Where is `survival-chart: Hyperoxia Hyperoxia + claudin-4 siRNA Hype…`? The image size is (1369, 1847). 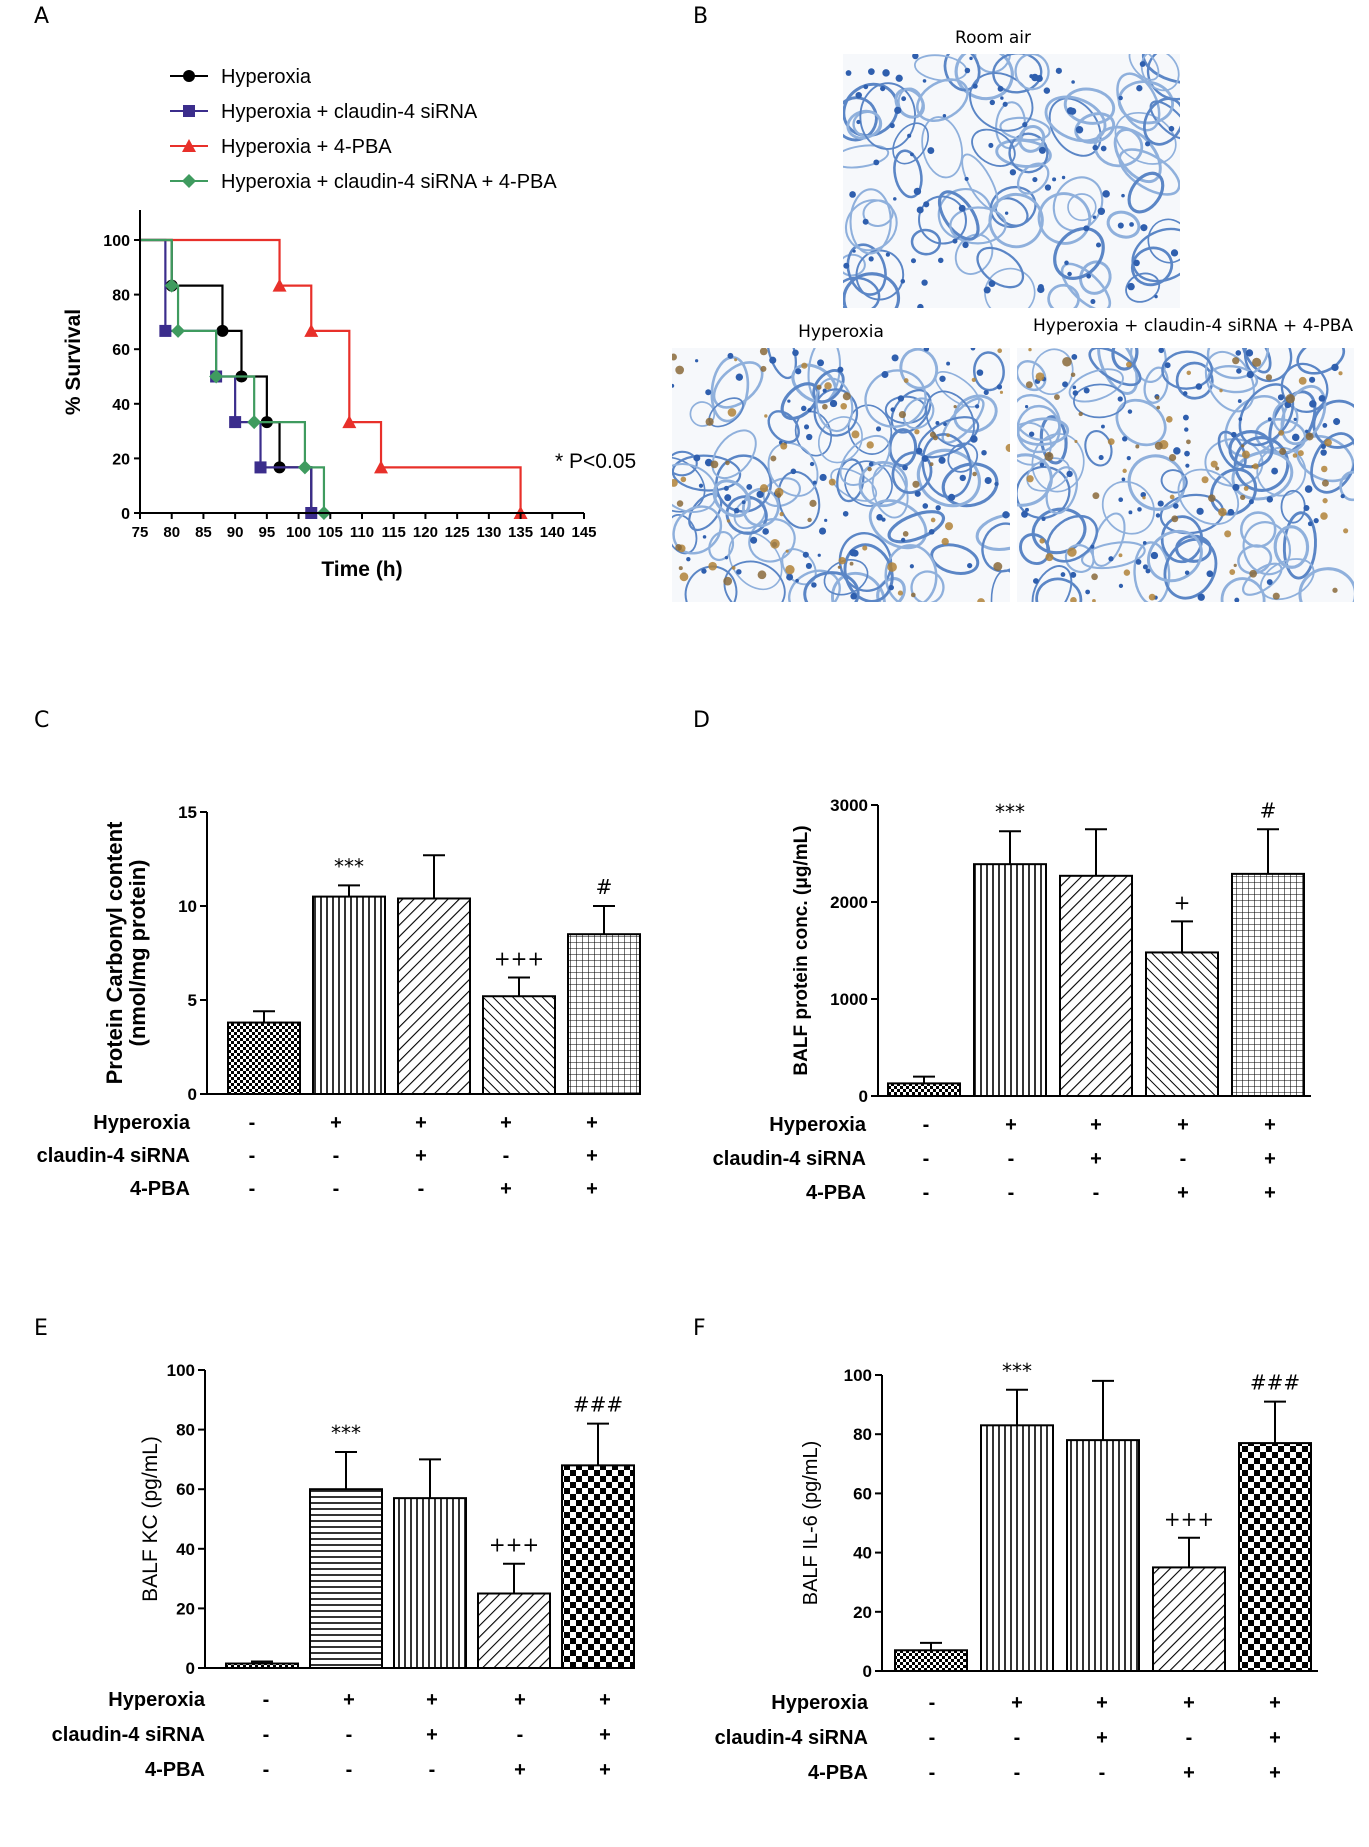 survival-chart: Hyperoxia Hyperoxia + claudin-4 siRNA Hype… is located at coordinates (349, 323).